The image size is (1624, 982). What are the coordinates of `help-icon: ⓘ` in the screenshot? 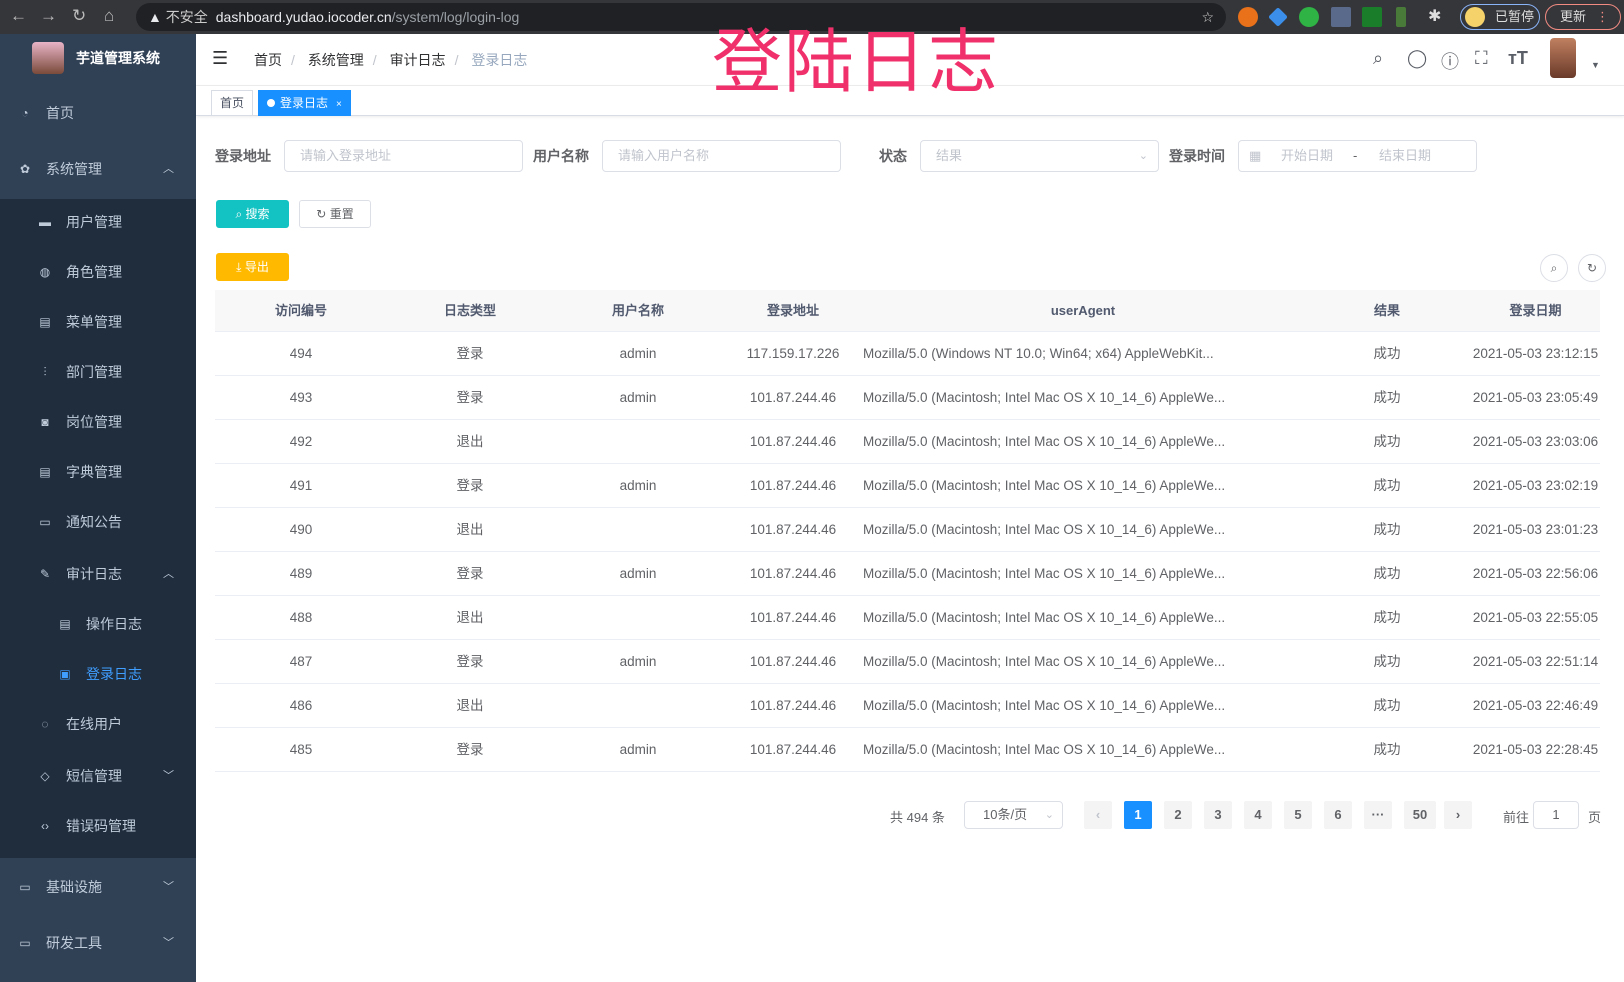 It's located at (1450, 62).